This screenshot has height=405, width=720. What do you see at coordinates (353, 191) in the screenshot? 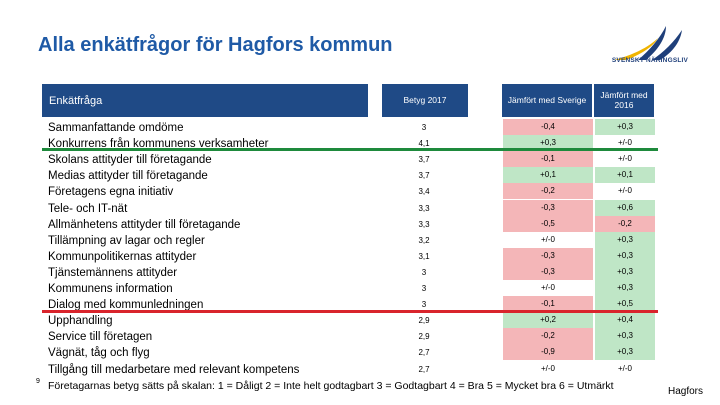
I see `table-row: Företagens egna initiativ 3,4 -0,2 +/-0` at bounding box center [353, 191].